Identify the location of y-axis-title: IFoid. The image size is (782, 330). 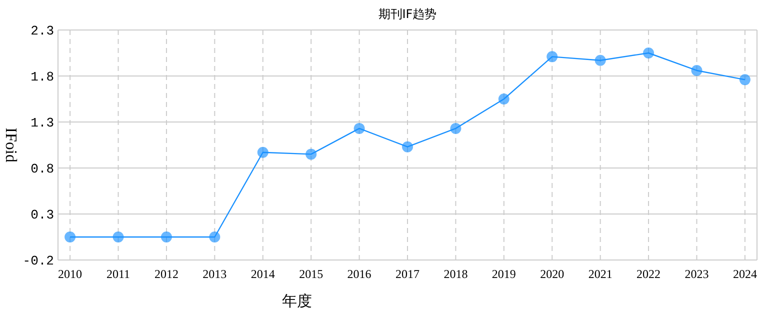
(10, 145).